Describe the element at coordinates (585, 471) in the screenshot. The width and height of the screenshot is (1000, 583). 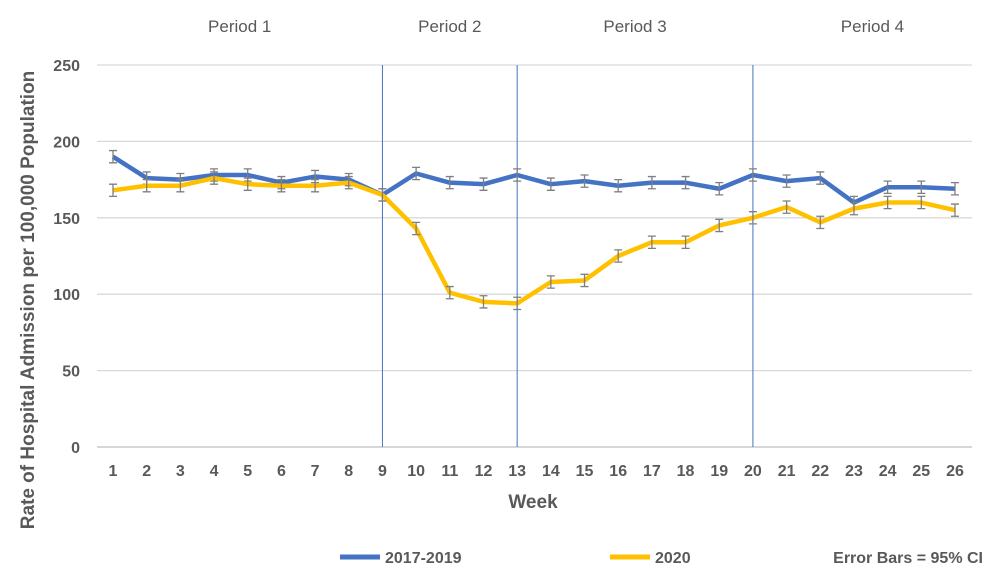
I see `x-tick-label: 15` at that location.